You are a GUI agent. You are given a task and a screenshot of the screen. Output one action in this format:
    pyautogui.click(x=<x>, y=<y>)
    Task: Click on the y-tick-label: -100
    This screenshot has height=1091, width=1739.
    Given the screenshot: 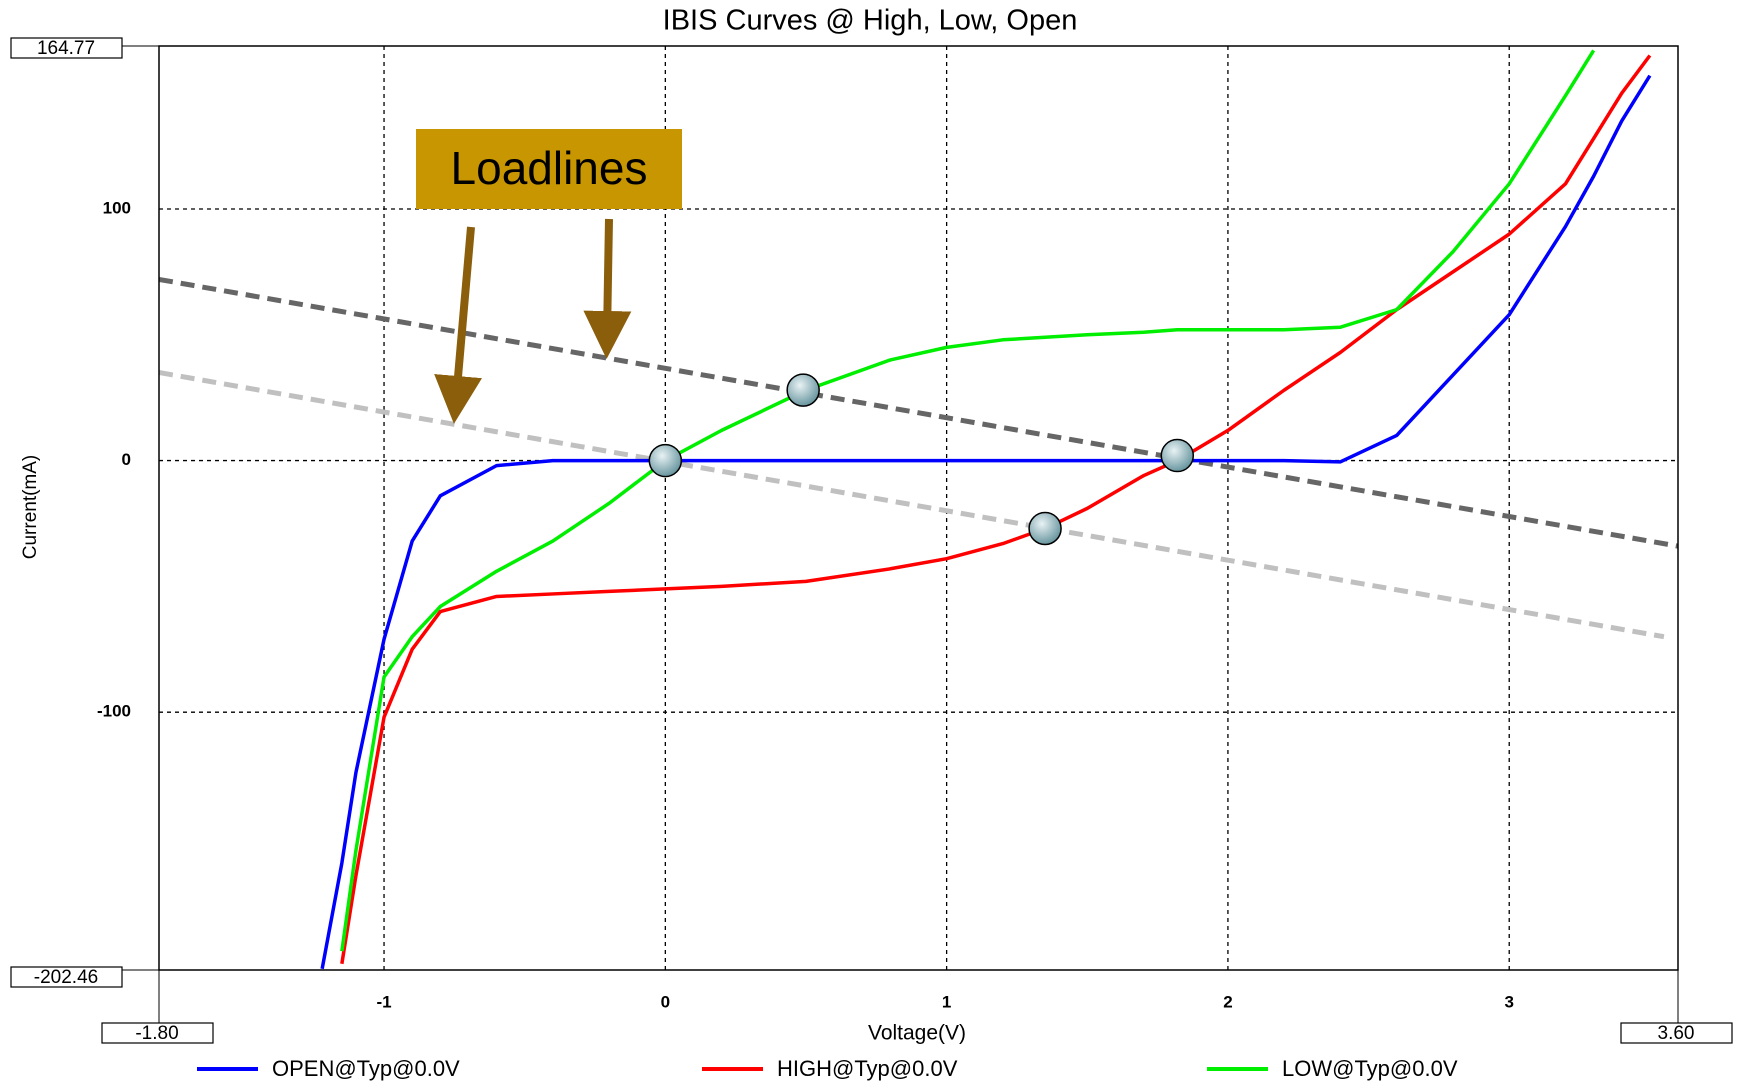 What is the action you would take?
    pyautogui.click(x=114, y=711)
    